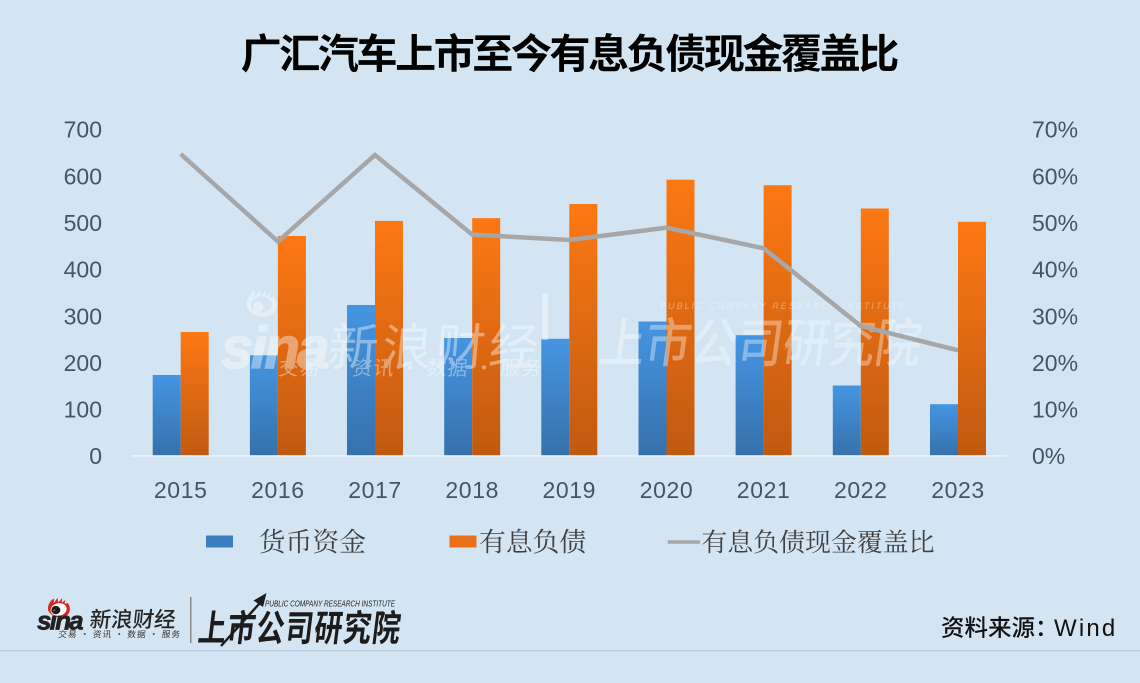 This screenshot has width=1140, height=683. What do you see at coordinates (83, 223) in the screenshot?
I see `svg-text: 500` at bounding box center [83, 223].